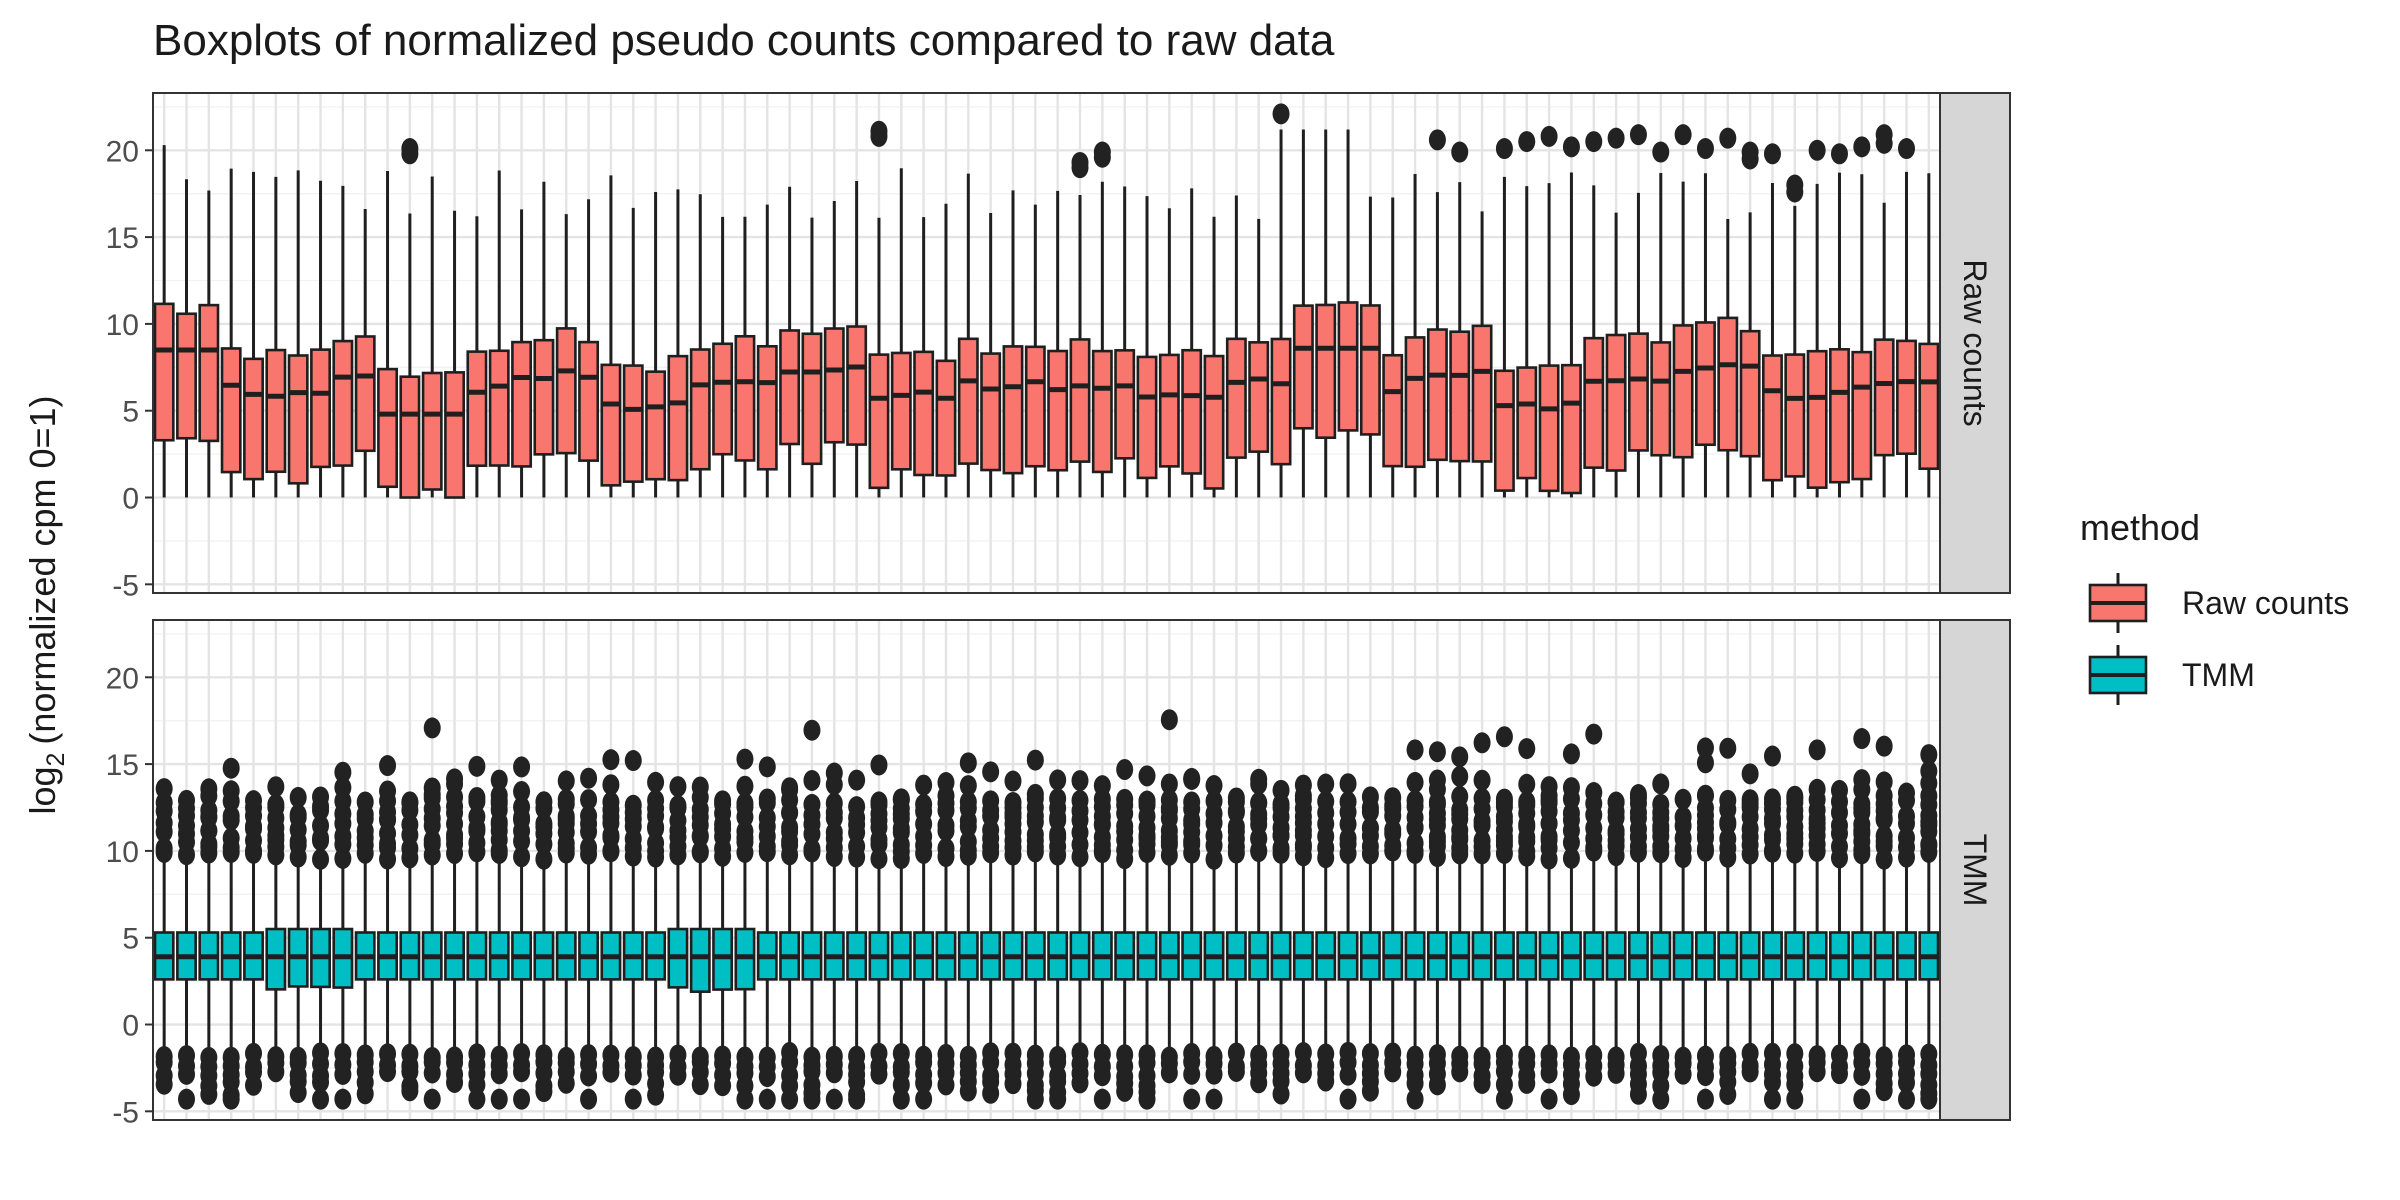 The width and height of the screenshot is (2400, 1200). I want to click on y-tick-label: -5, so click(125, 585).